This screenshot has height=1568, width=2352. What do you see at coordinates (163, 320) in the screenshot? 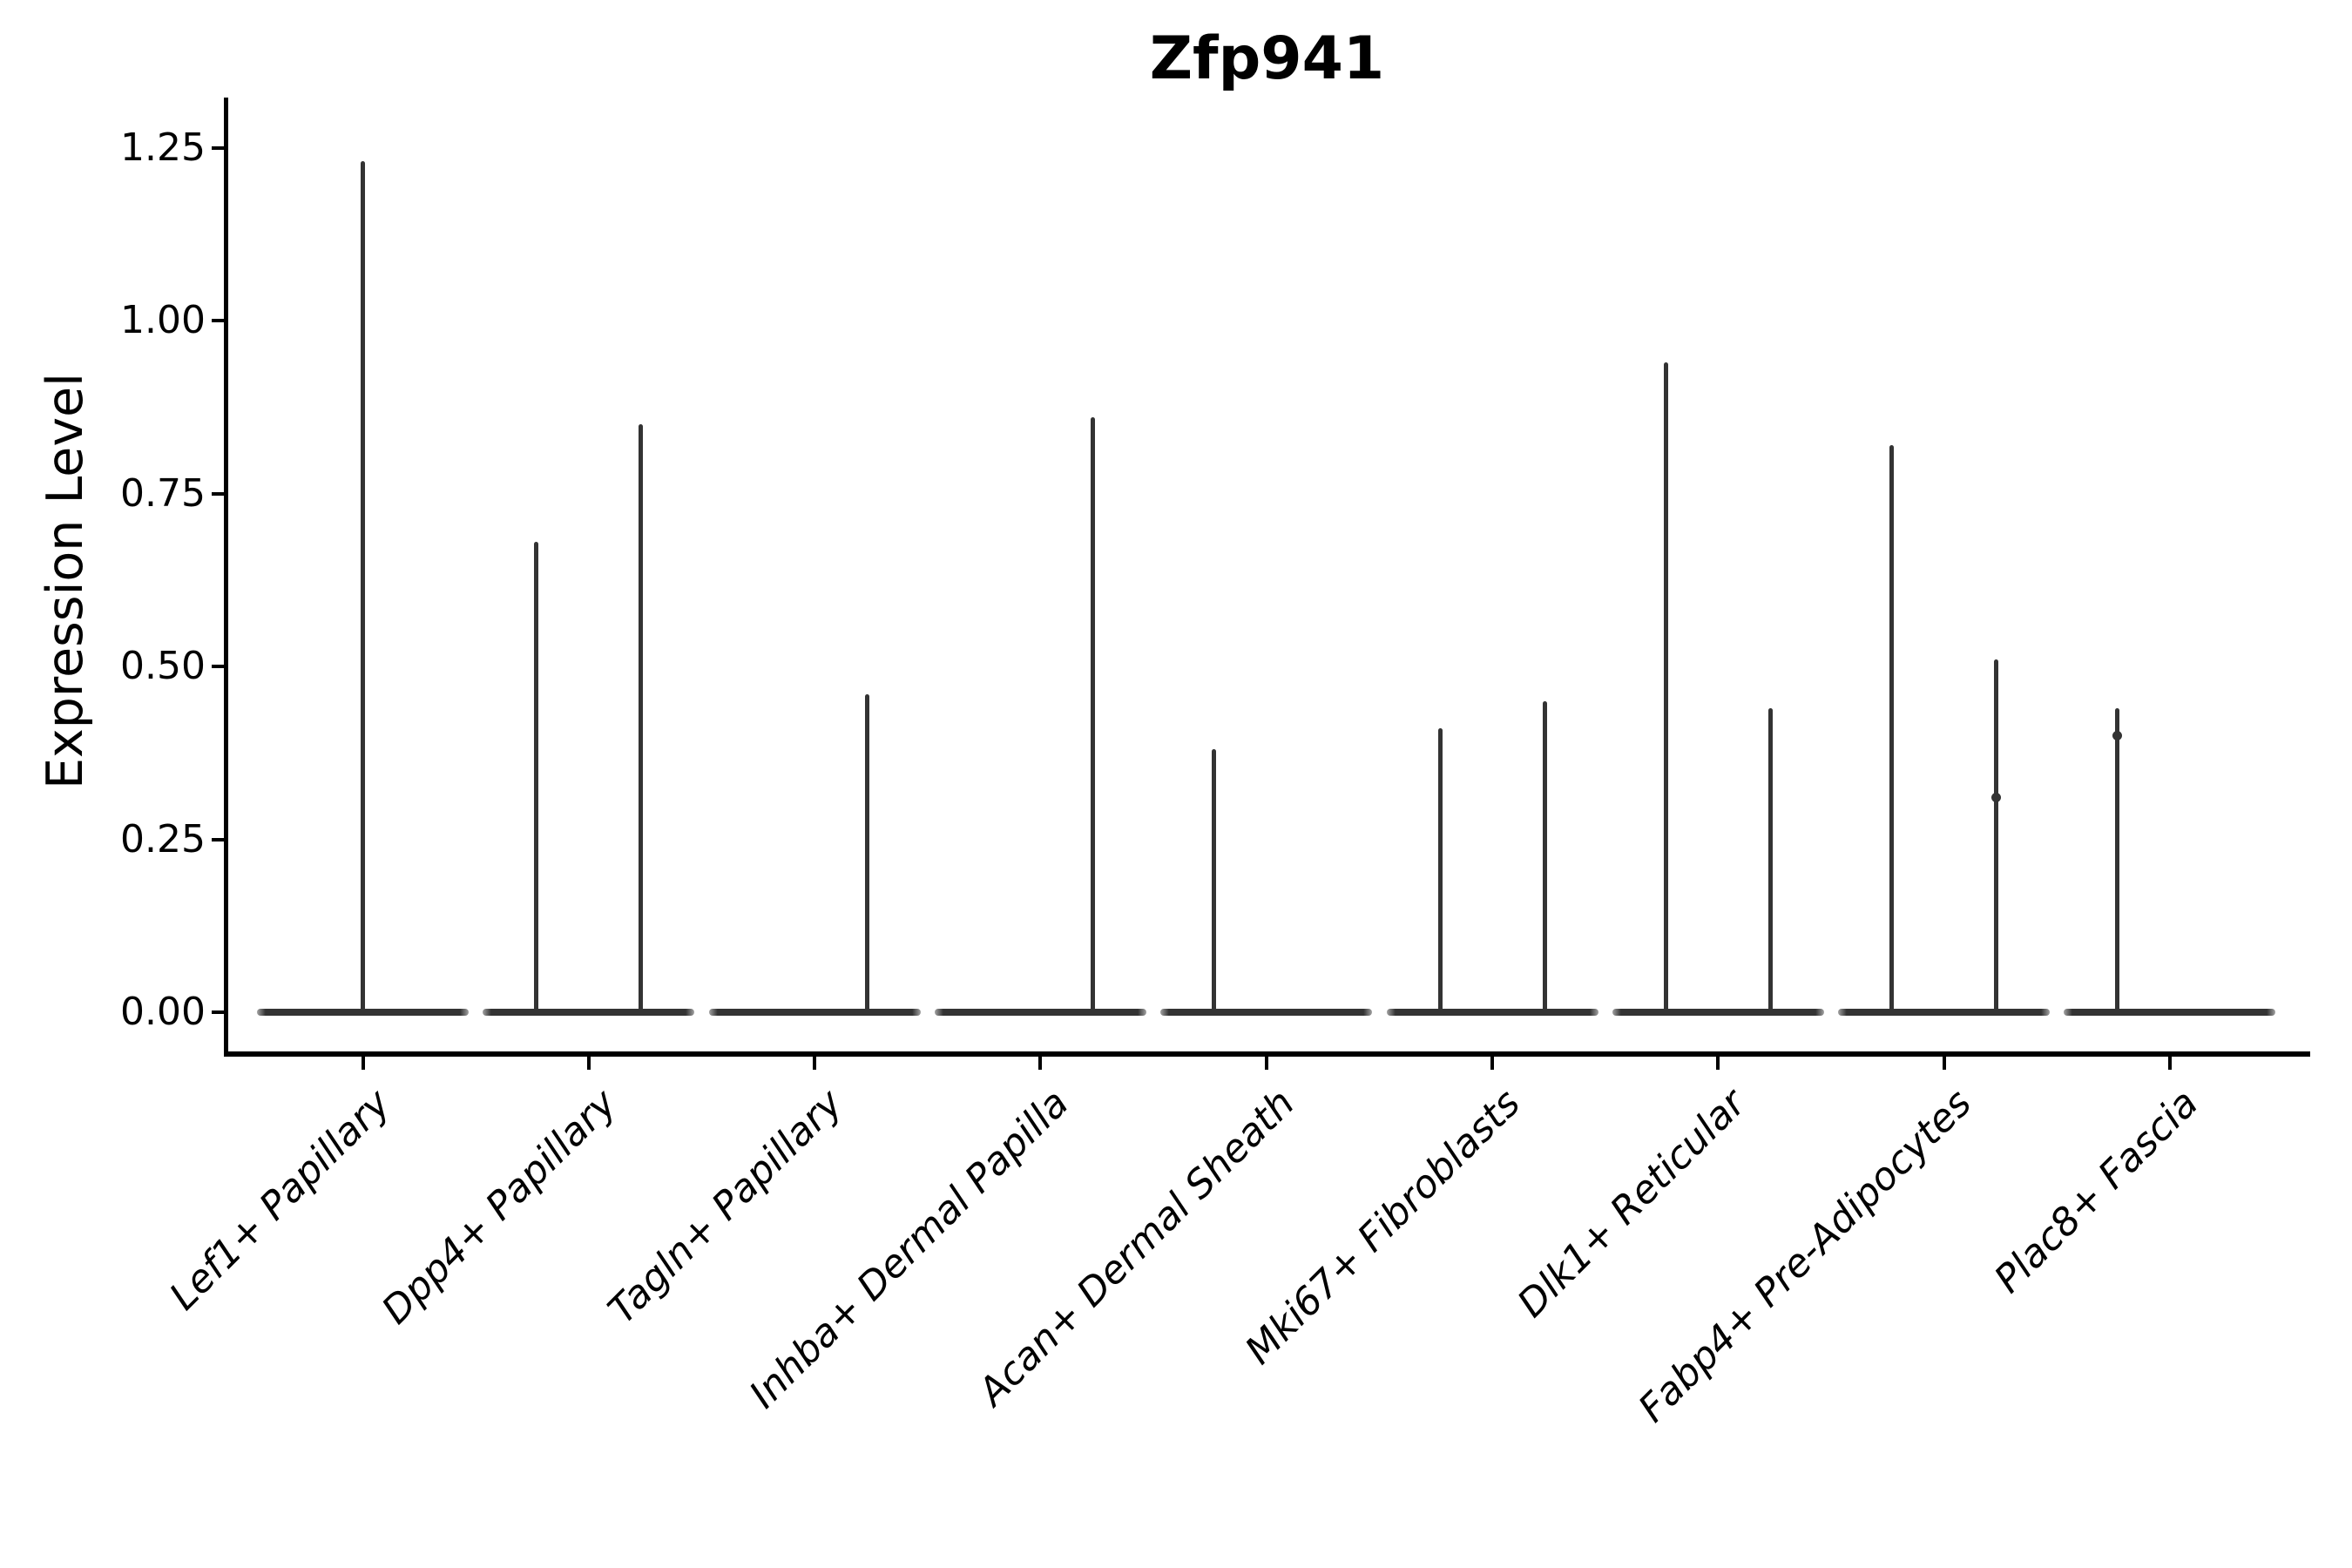
I see `y-tick-label: 1.00` at bounding box center [163, 320].